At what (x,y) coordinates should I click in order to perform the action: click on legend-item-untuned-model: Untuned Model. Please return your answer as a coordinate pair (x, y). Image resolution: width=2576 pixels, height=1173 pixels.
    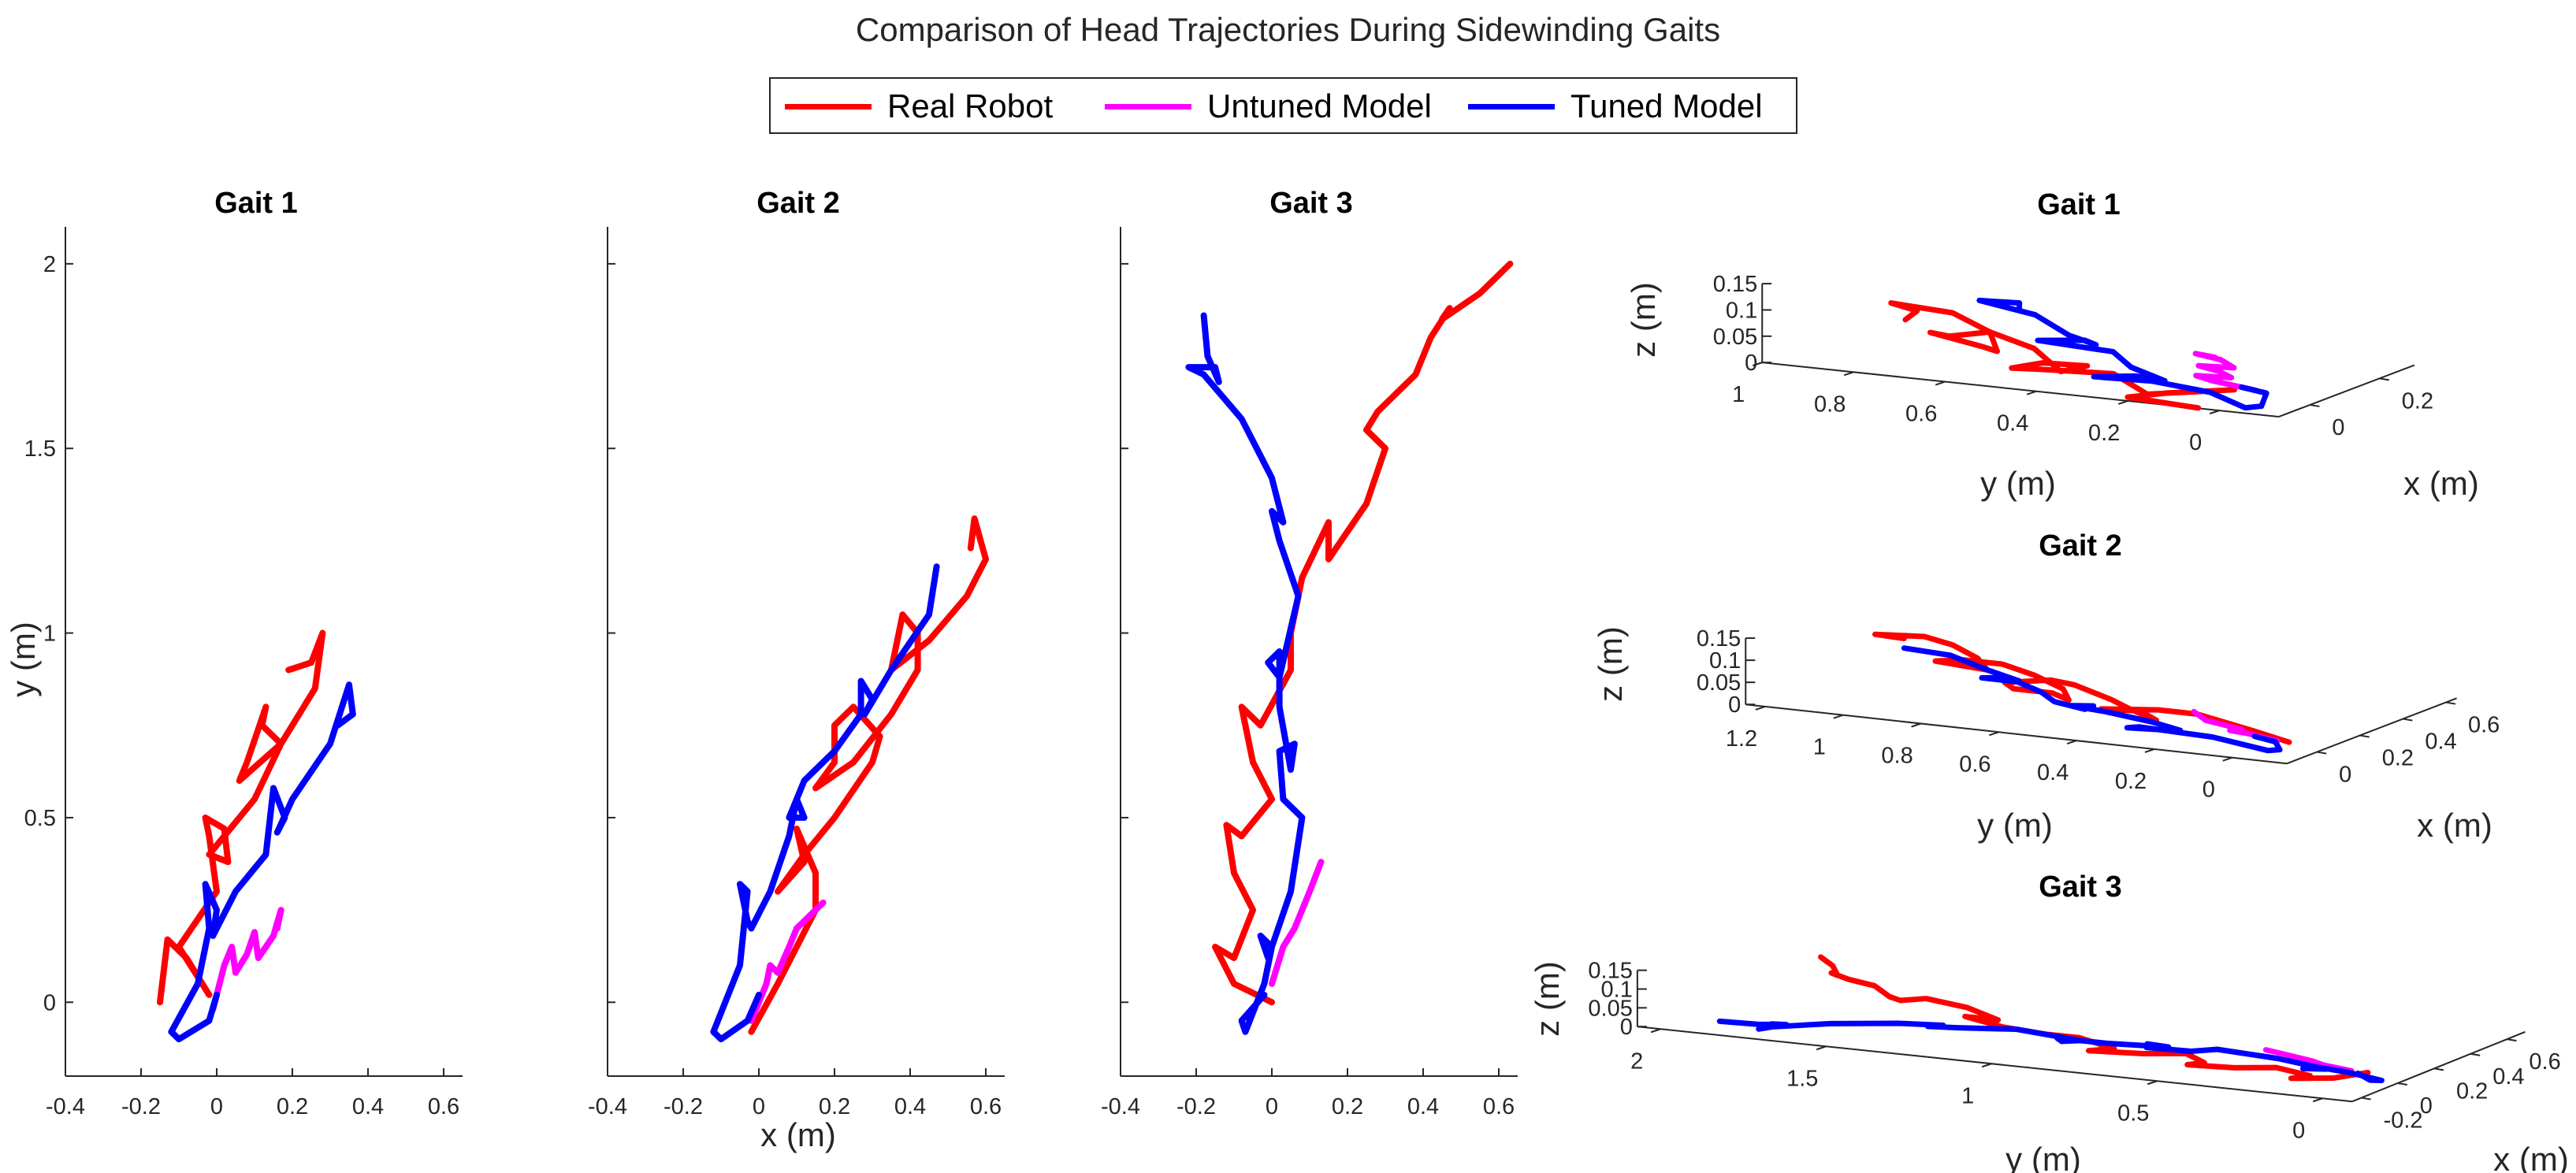
    Looking at the image, I should click on (1268, 106).